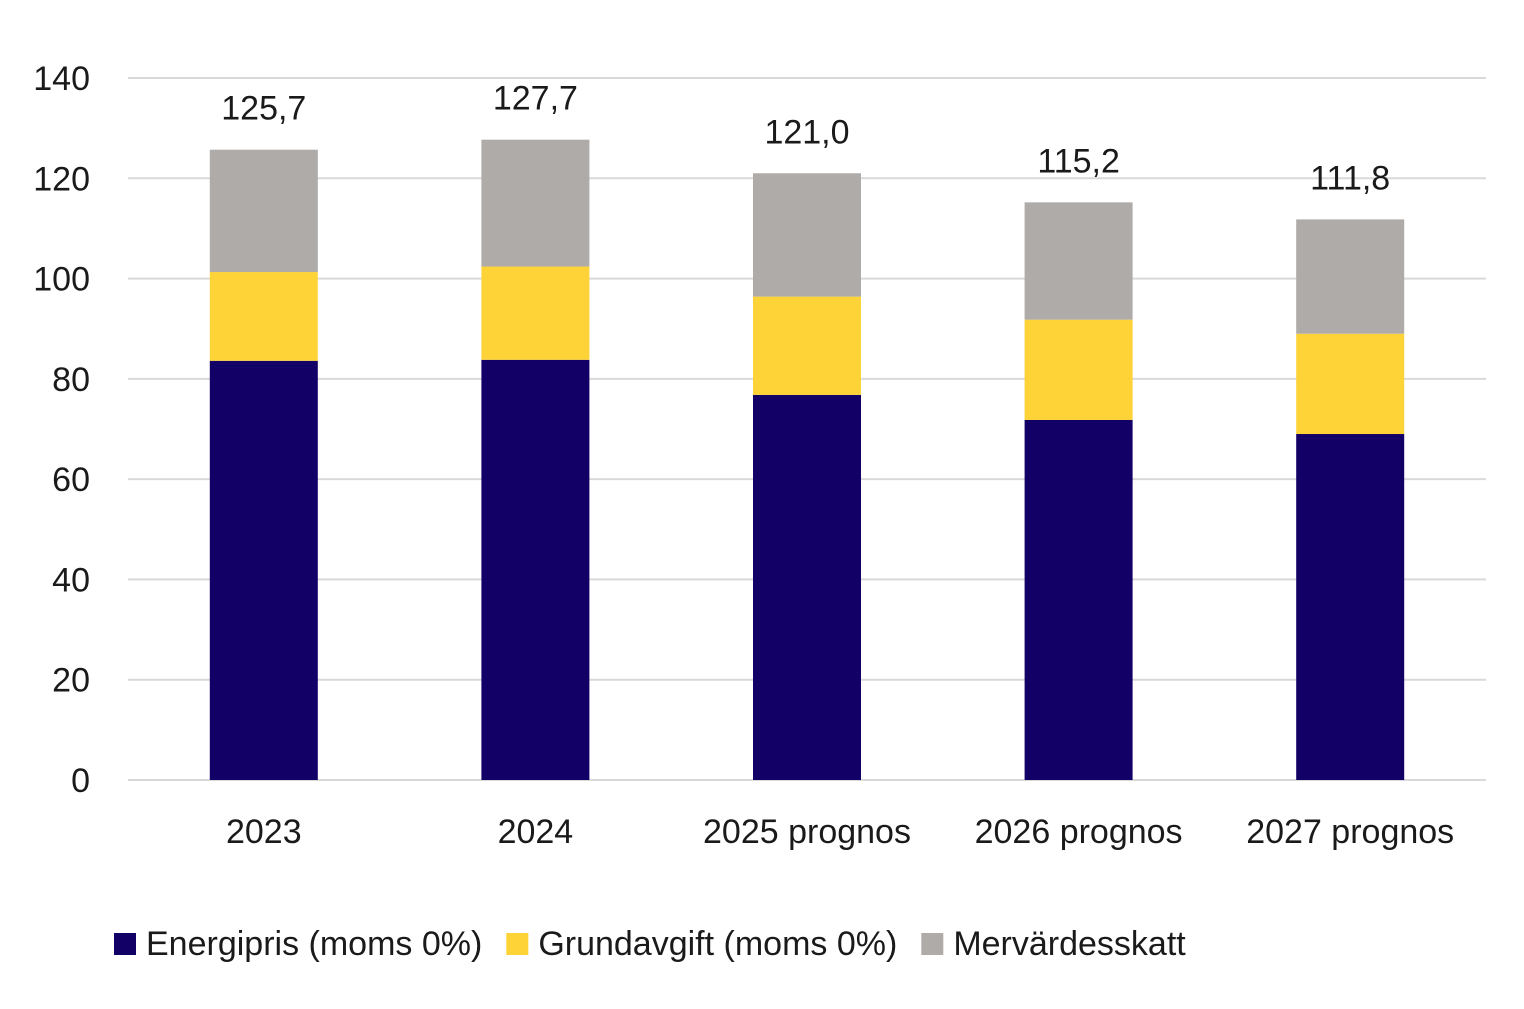  I want to click on total-label: 111,8, so click(1350, 178).